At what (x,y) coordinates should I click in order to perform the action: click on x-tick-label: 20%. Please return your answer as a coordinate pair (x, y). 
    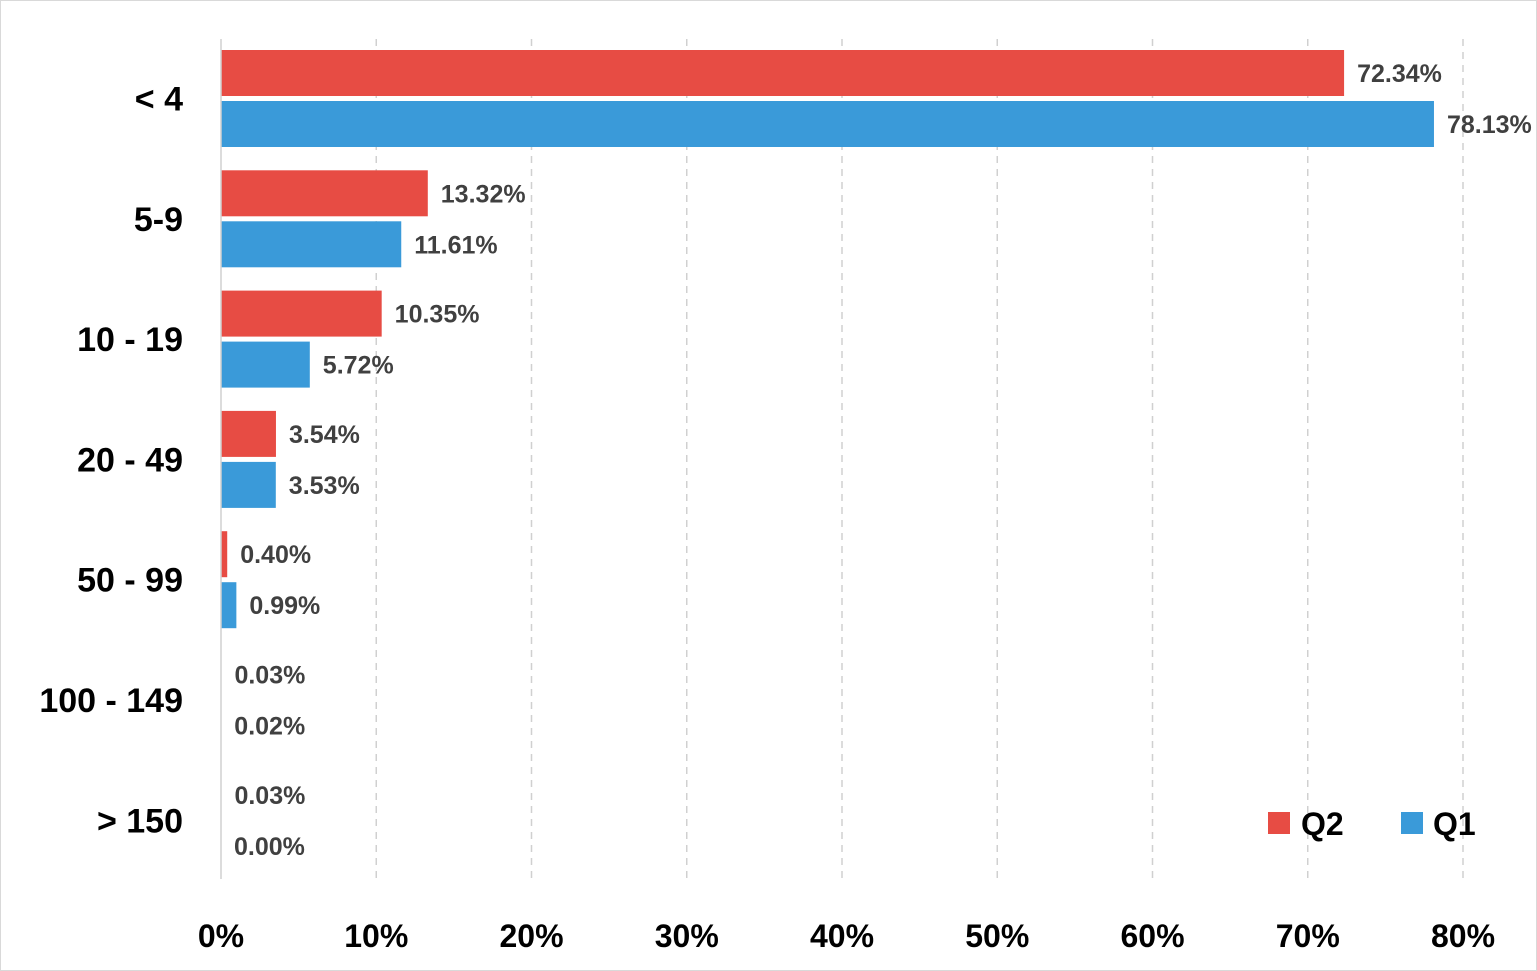
    Looking at the image, I should click on (531, 936).